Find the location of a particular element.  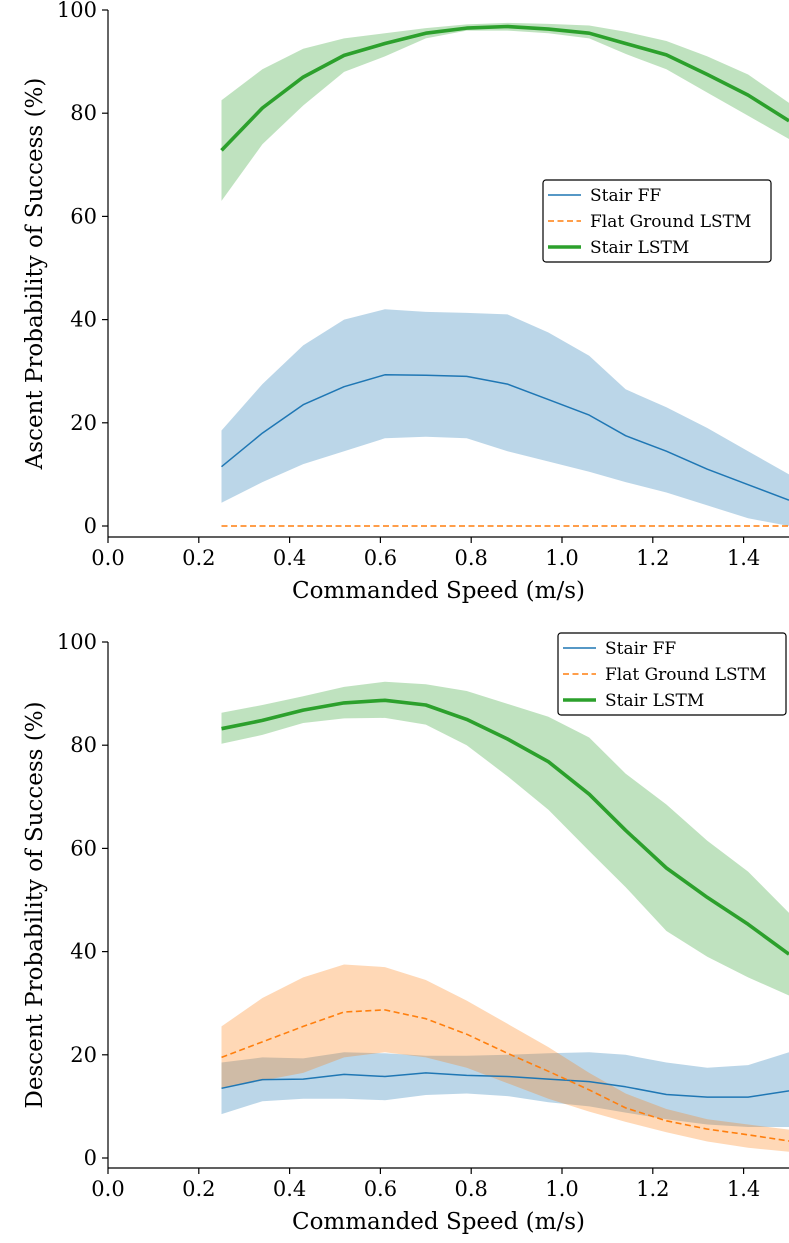

flat-ground-lstm-confidence-band is located at coordinates (505, 1058).